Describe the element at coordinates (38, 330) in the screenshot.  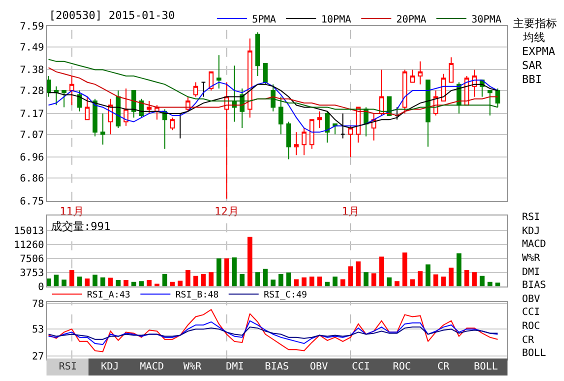
I see `y-tick-label: 53` at that location.